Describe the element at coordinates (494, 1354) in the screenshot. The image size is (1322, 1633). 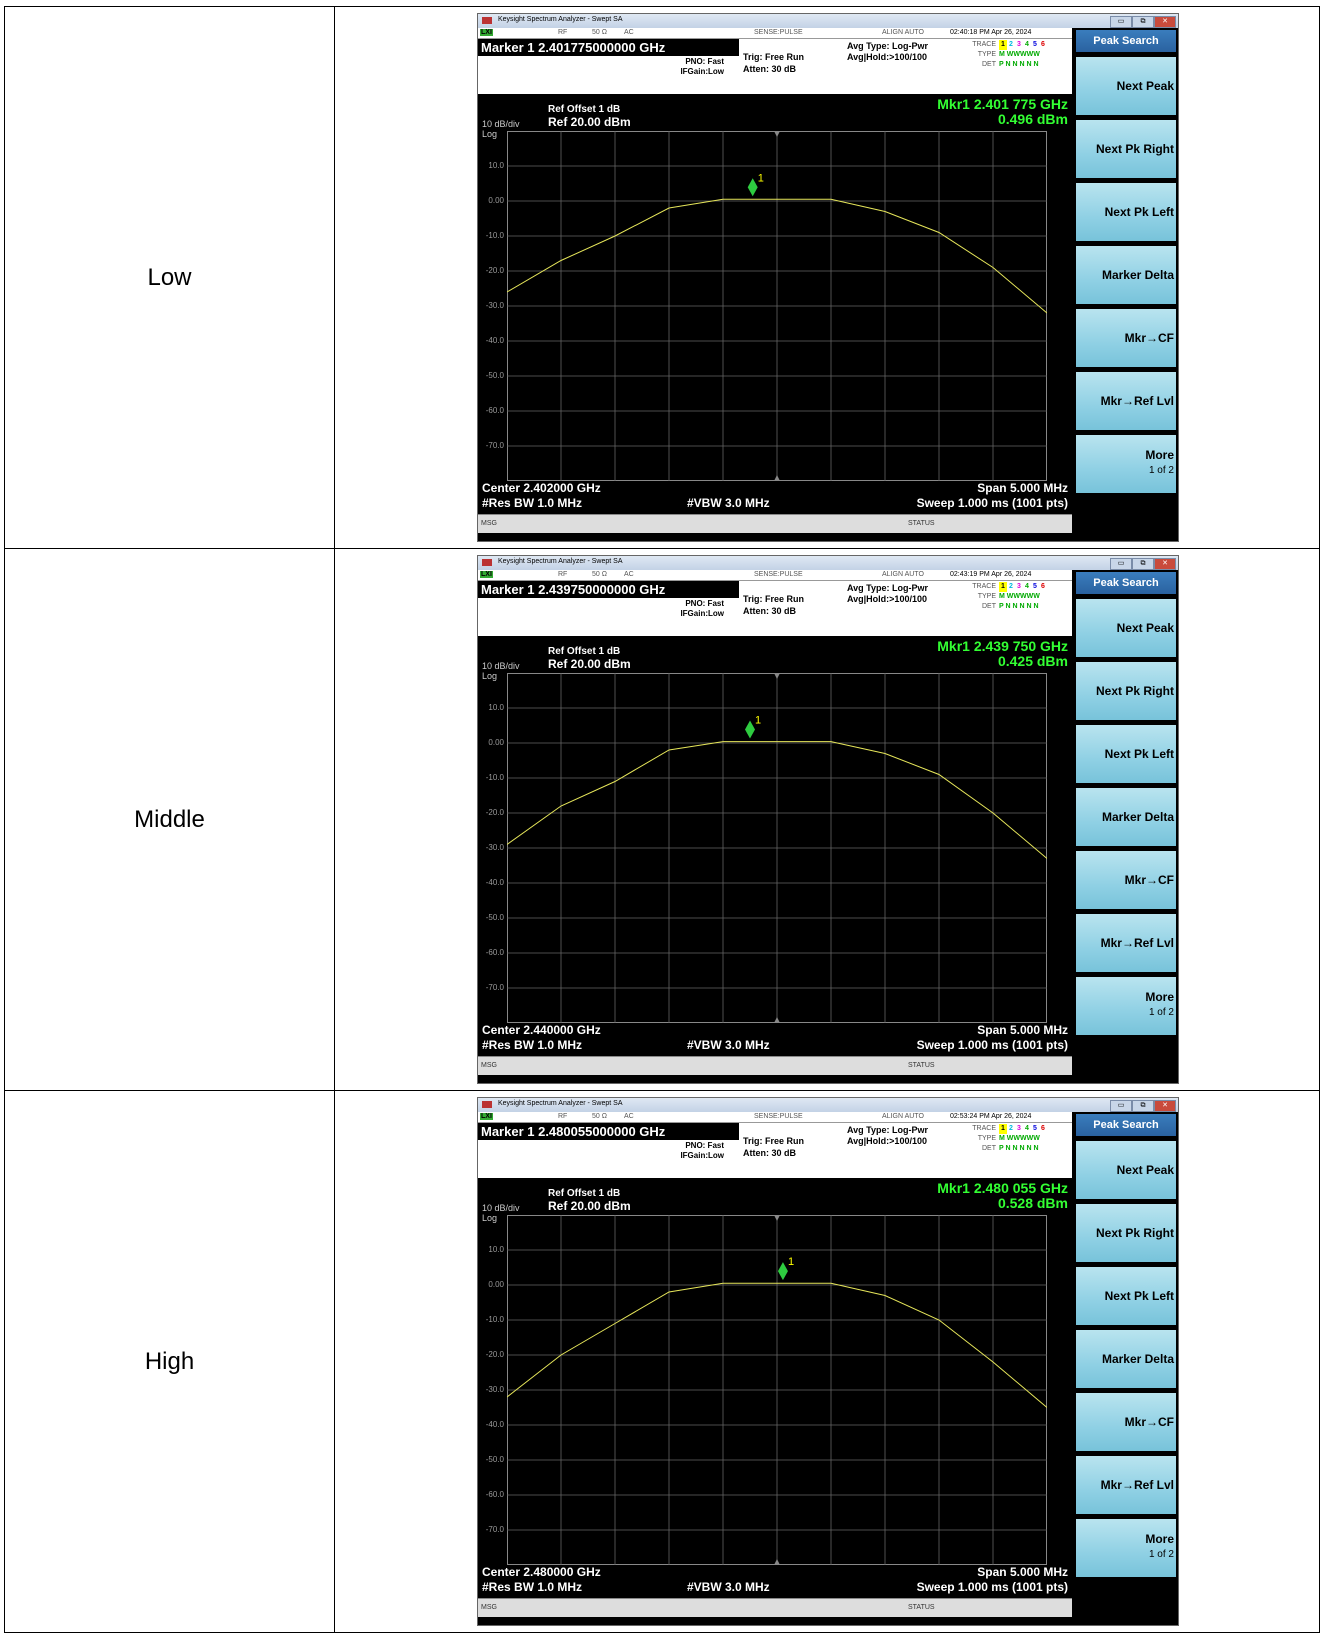
I see `y-tick-label: -20.0` at that location.